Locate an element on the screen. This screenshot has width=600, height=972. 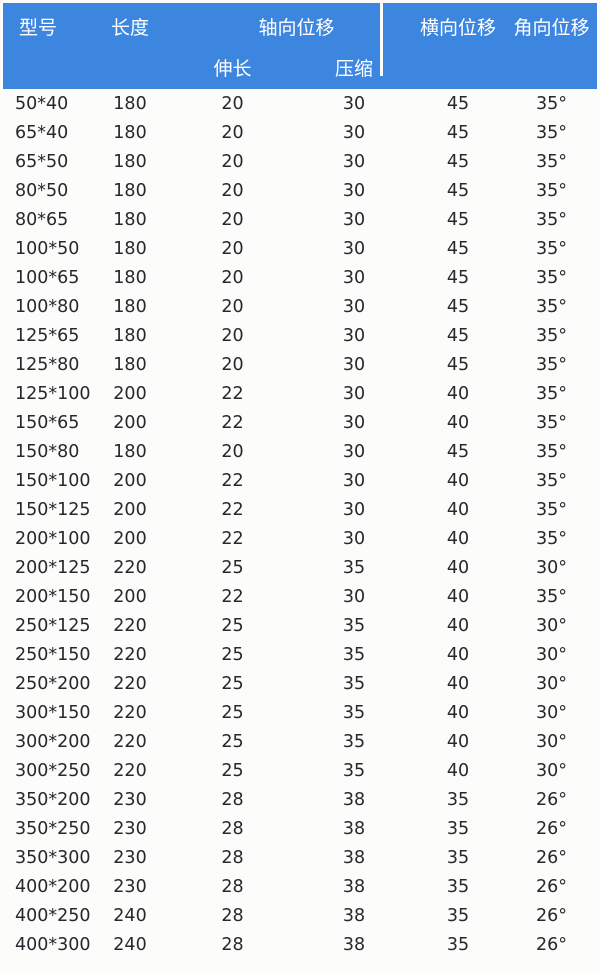
table-row: 150*80 180 20 30 45 35° is located at coordinates (300, 451).